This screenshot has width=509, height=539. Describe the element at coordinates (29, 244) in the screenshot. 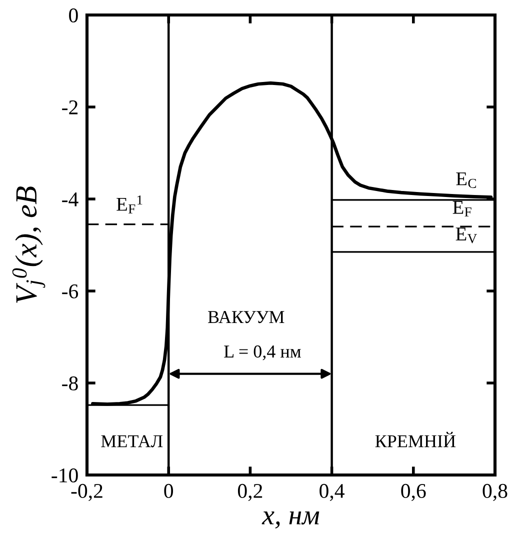

I see `y-axis-title: V$_{j}$$^{0}$(x), eB` at that location.